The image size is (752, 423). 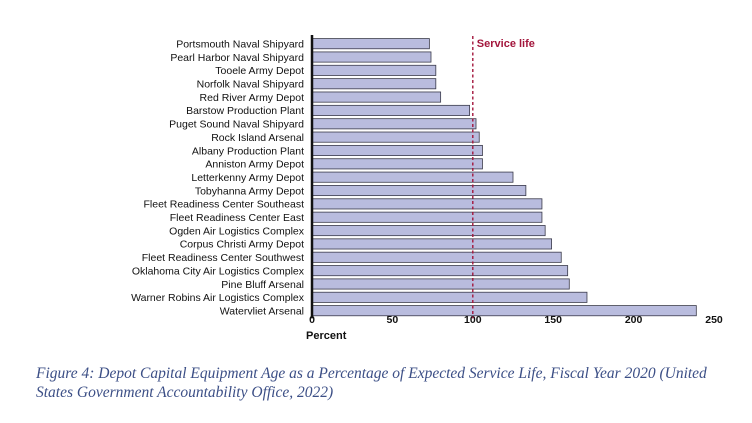 I want to click on category-label: Tooele Army Depot, so click(x=259, y=71).